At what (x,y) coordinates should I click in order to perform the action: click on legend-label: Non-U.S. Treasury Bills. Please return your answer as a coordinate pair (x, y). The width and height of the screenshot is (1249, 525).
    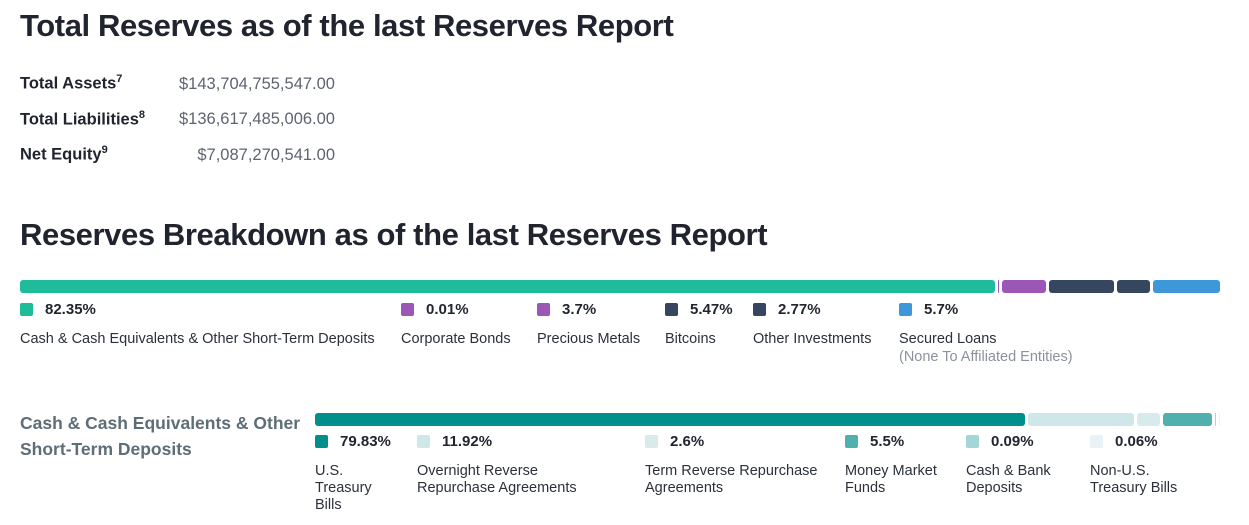
    Looking at the image, I should click on (1134, 480).